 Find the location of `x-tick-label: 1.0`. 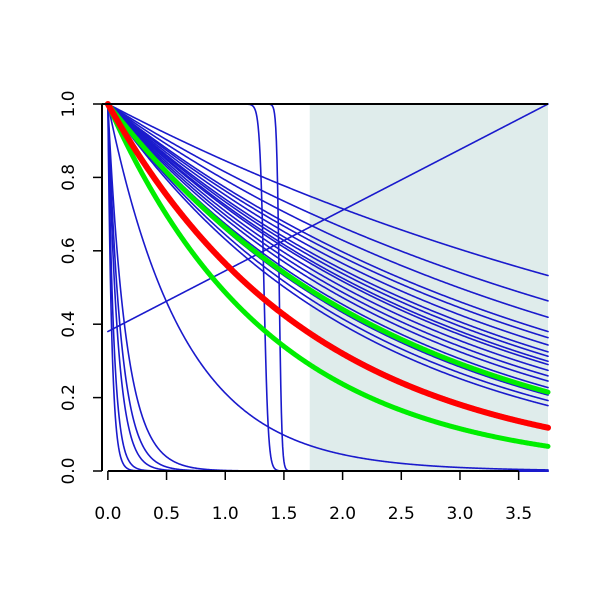

x-tick-label: 1.0 is located at coordinates (225, 514).